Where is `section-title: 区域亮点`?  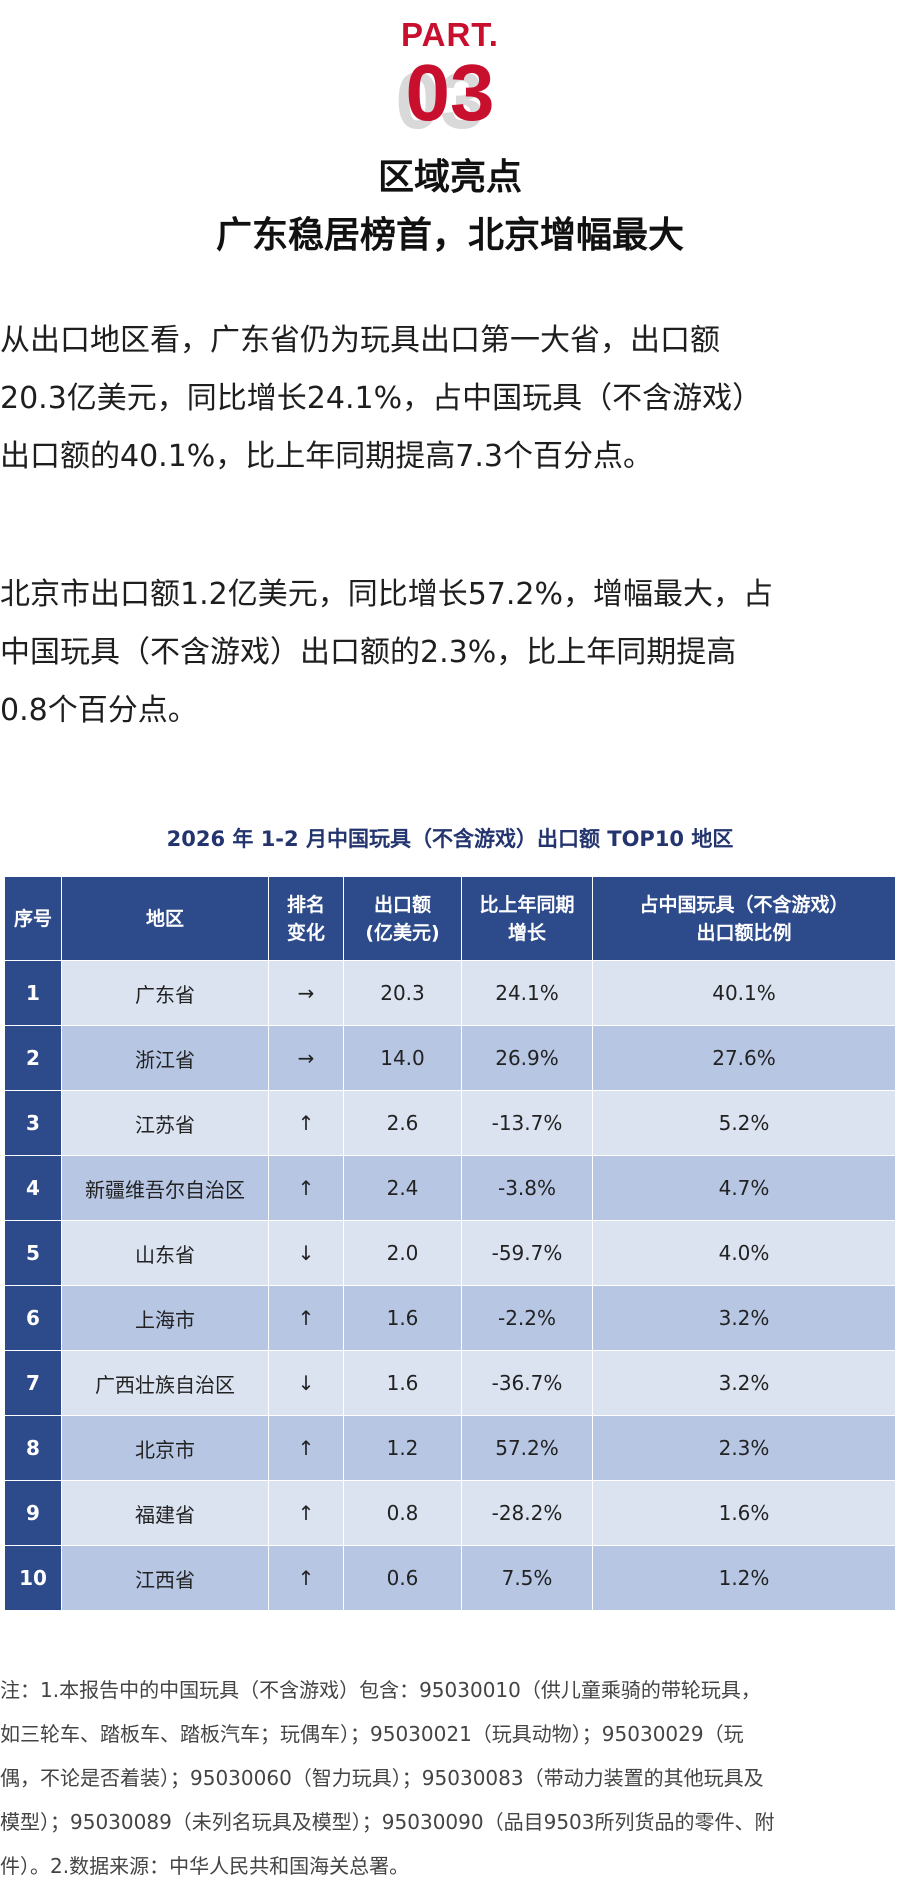
section-title: 区域亮点 is located at coordinates (449, 177).